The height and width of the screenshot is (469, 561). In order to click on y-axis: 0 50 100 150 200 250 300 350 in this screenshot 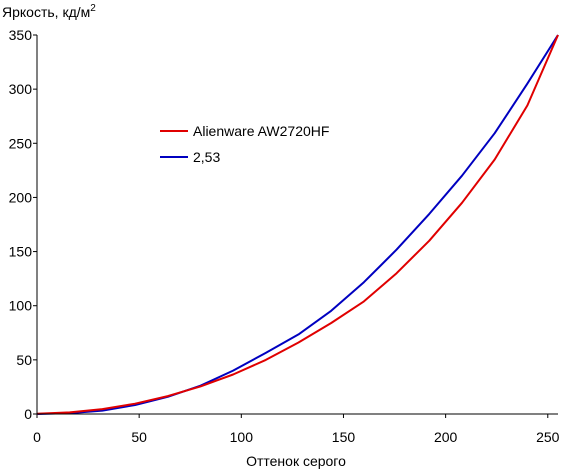, I will do `click(23, 224)`.